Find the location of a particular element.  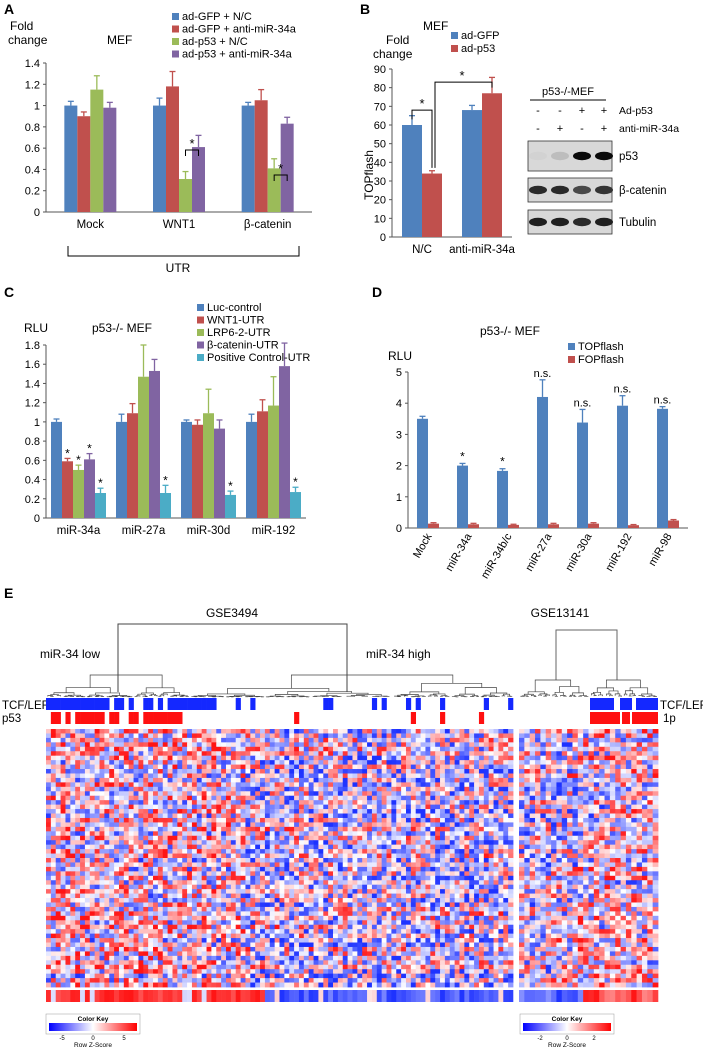

legend-label: ad-GFP is located at coordinates (480, 36).